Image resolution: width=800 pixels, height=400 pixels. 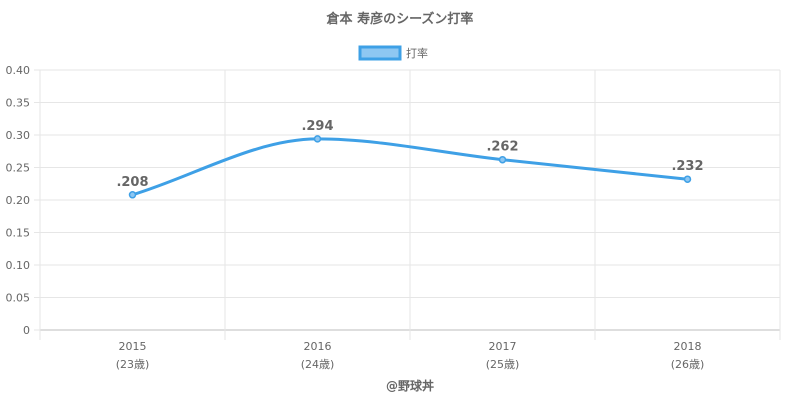 I want to click on x-tick-label: 2016, so click(x=318, y=346).